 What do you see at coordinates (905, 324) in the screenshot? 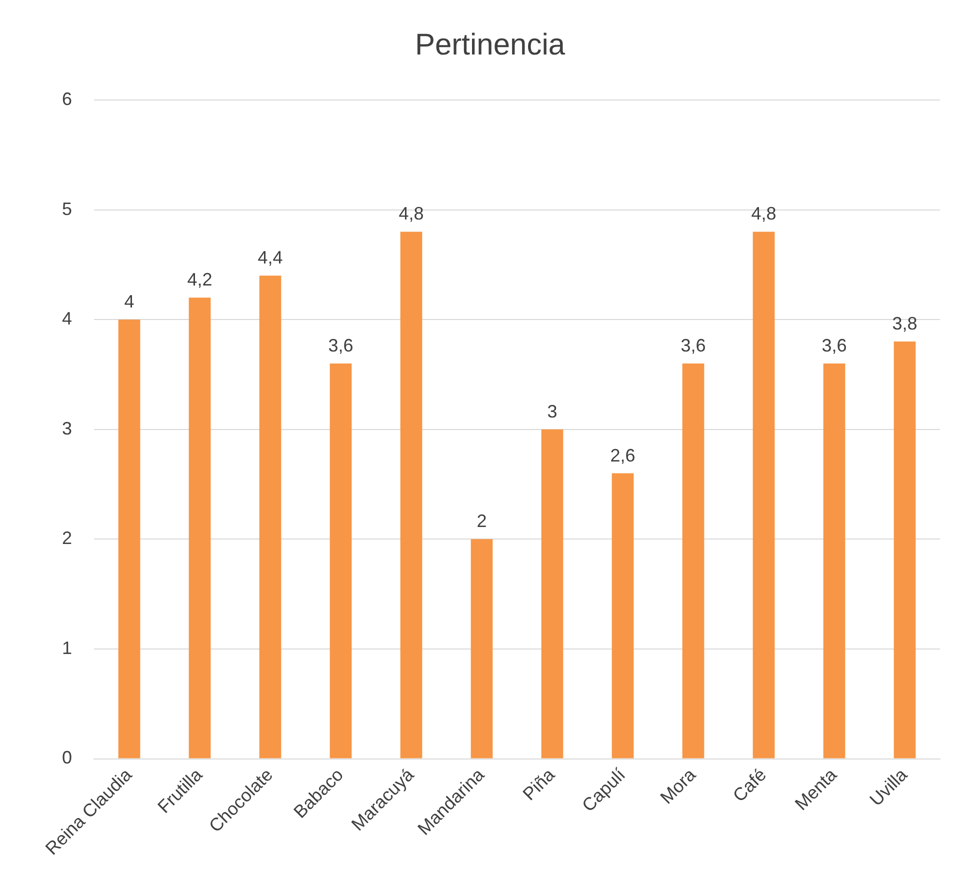
I see `data-label: 3,8` at bounding box center [905, 324].